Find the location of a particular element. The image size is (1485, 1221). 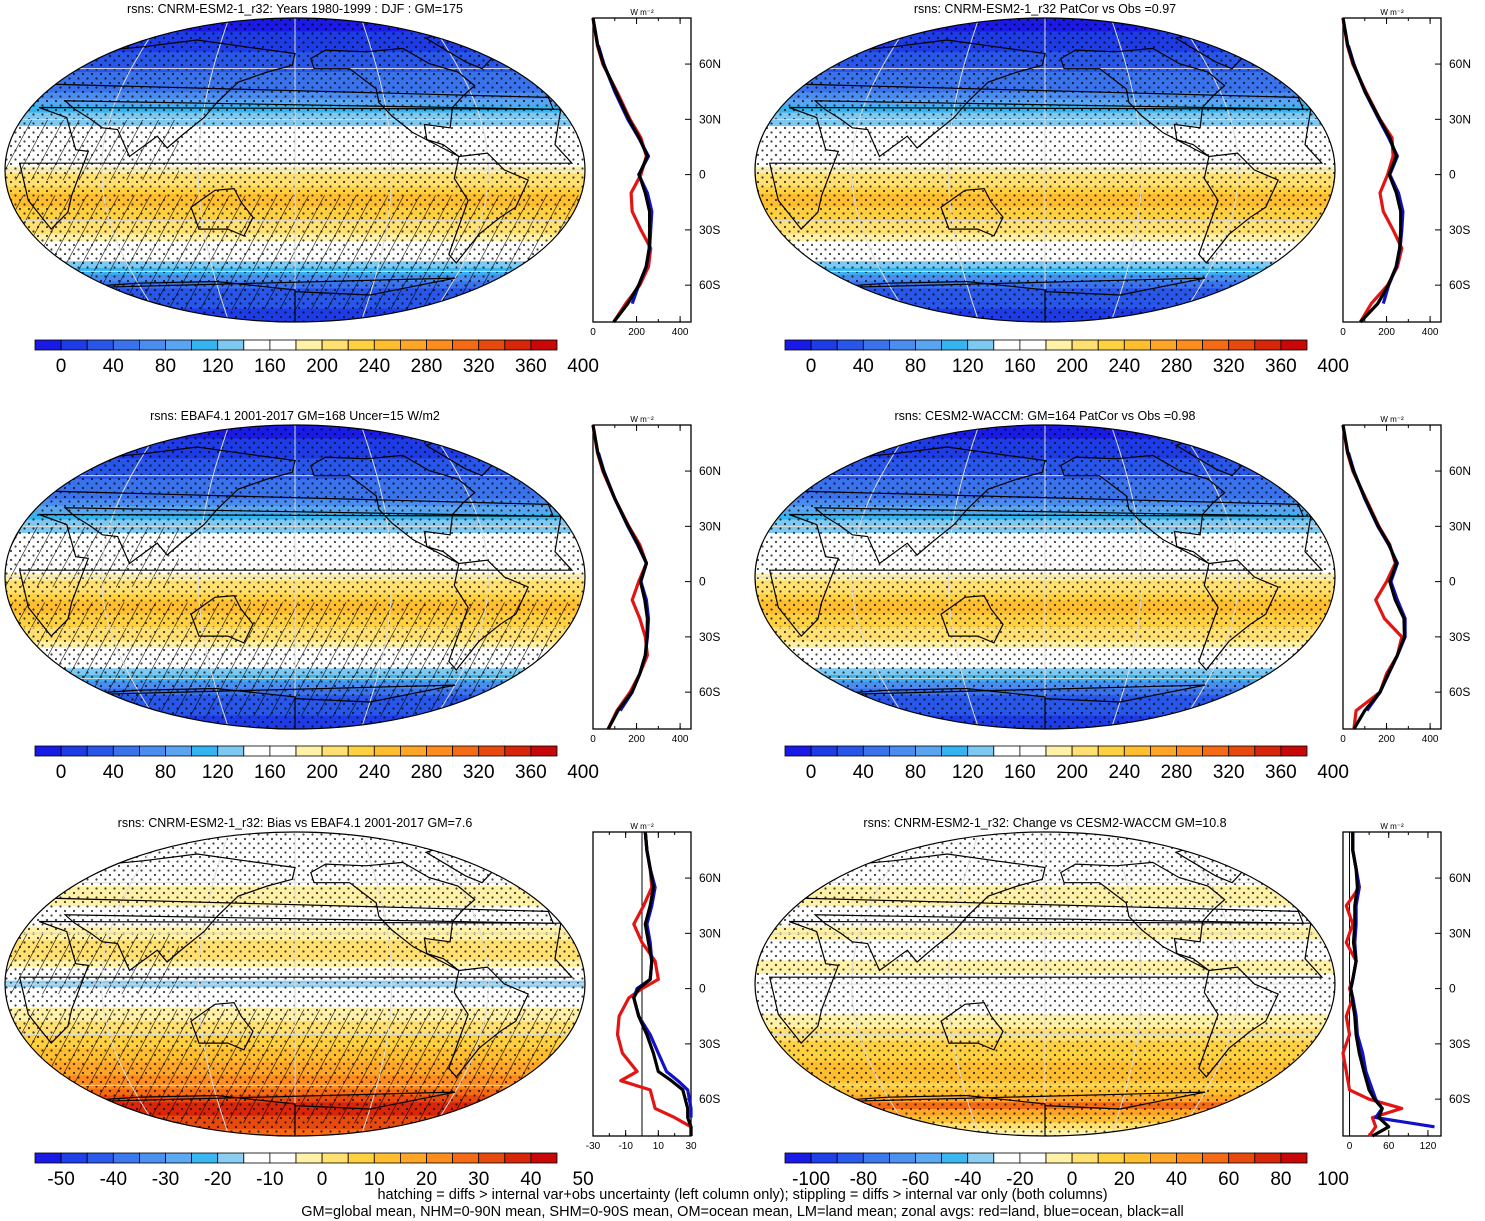

colorbar-tick-label: 10 is located at coordinates (374, 1179).